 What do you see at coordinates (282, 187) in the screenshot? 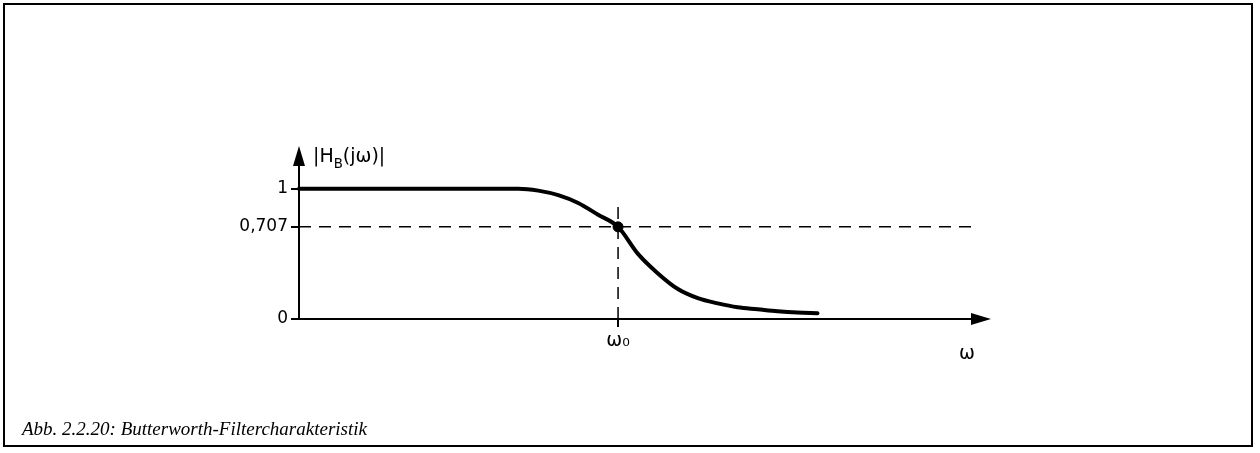
I see `y-tick-label: 1` at bounding box center [282, 187].